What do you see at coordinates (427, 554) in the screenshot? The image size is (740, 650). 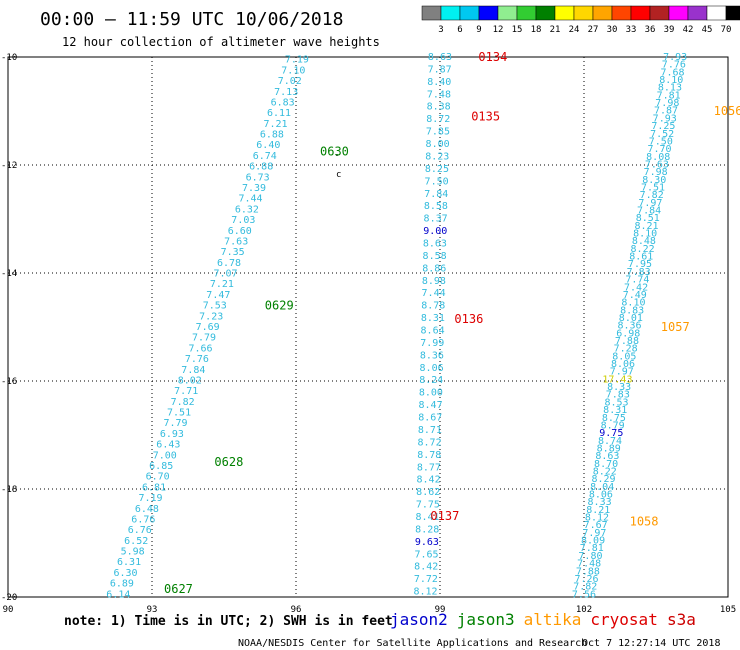 I see `wave-height-value: 7.65` at bounding box center [427, 554].